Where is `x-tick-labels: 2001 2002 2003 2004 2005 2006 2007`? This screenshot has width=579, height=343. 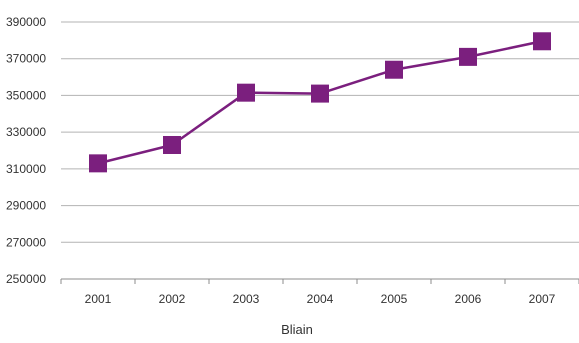
x-tick-labels: 2001 2002 2003 2004 2005 2006 2007 is located at coordinates (320, 299).